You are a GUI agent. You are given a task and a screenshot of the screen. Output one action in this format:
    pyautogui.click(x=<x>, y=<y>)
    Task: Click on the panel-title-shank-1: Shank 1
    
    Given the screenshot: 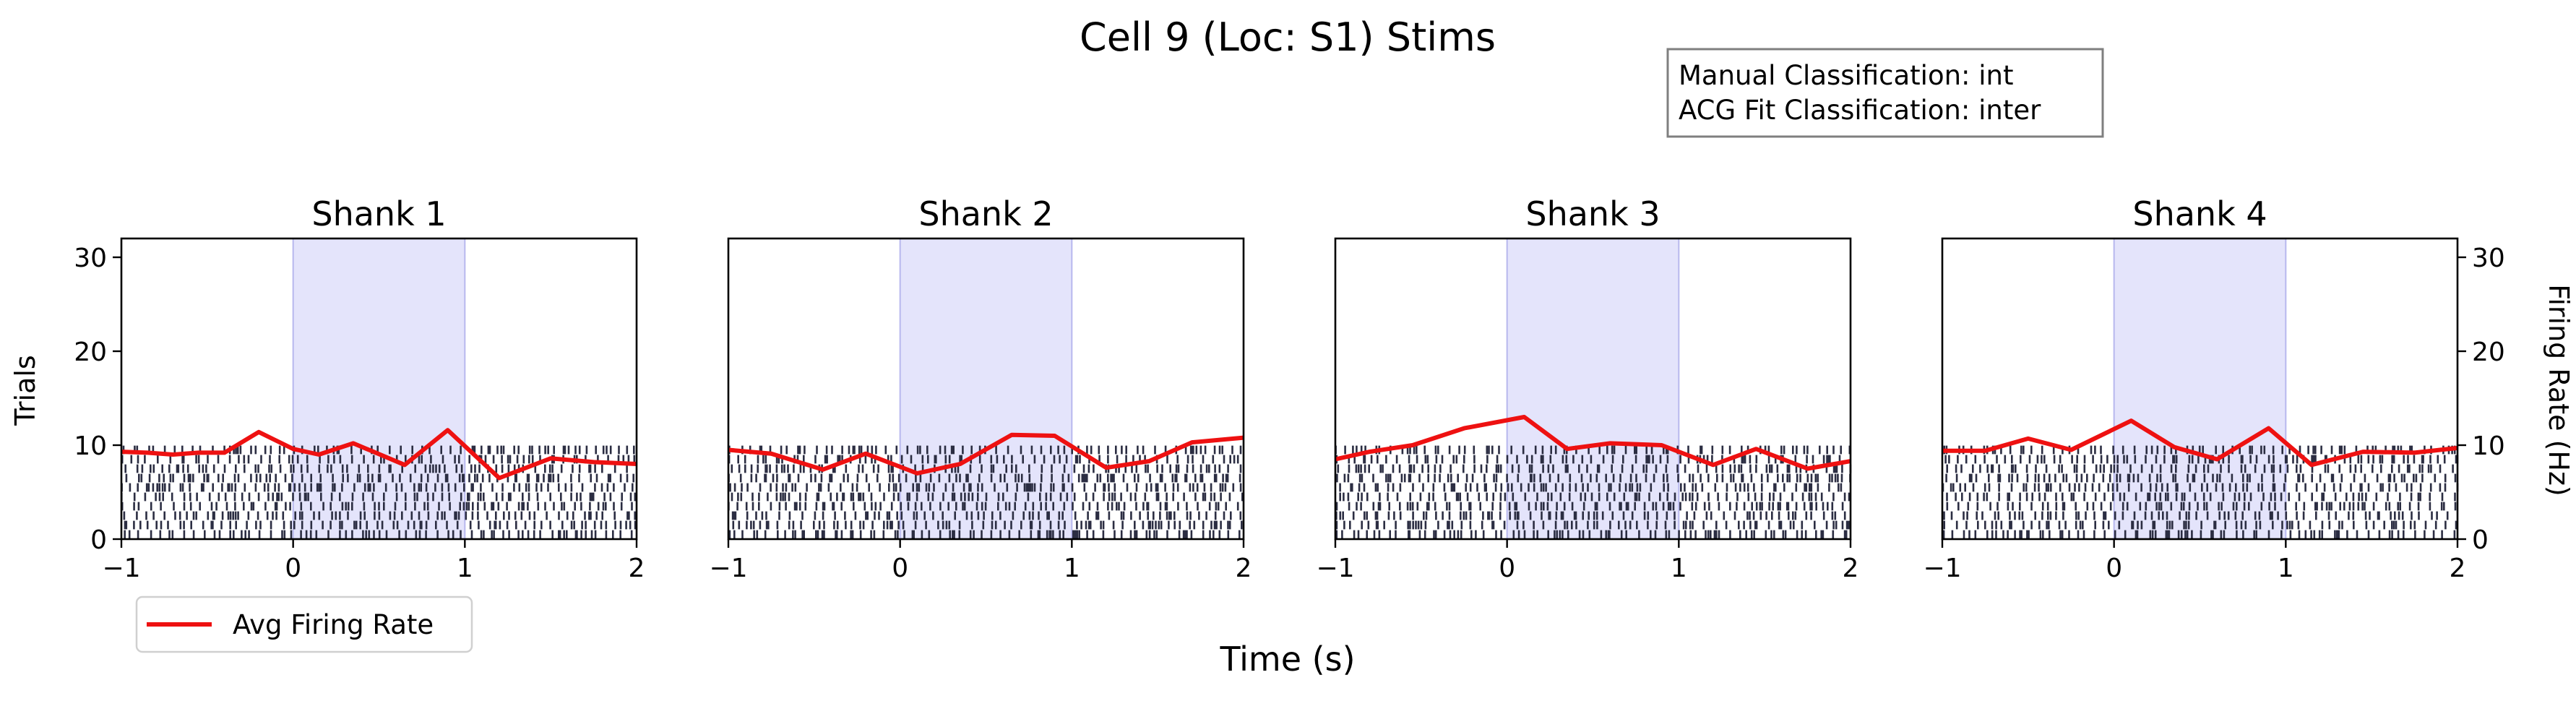 What is the action you would take?
    pyautogui.click(x=378, y=213)
    